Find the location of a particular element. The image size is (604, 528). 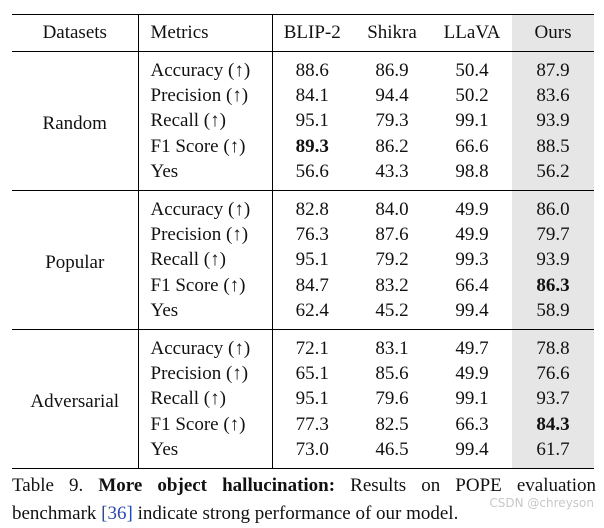

table-row: Precision (↑) 84.1 94.4 50.2 83.6 is located at coordinates (303, 96).